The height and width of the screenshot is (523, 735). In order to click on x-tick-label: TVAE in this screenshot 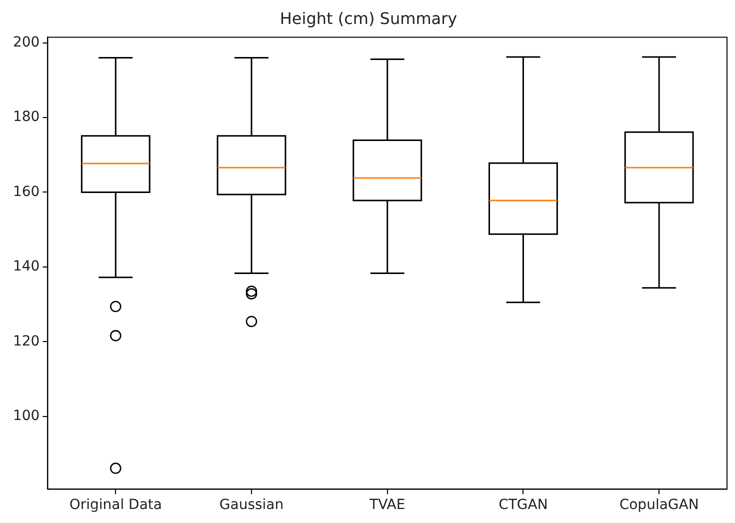, I will do `click(387, 505)`.